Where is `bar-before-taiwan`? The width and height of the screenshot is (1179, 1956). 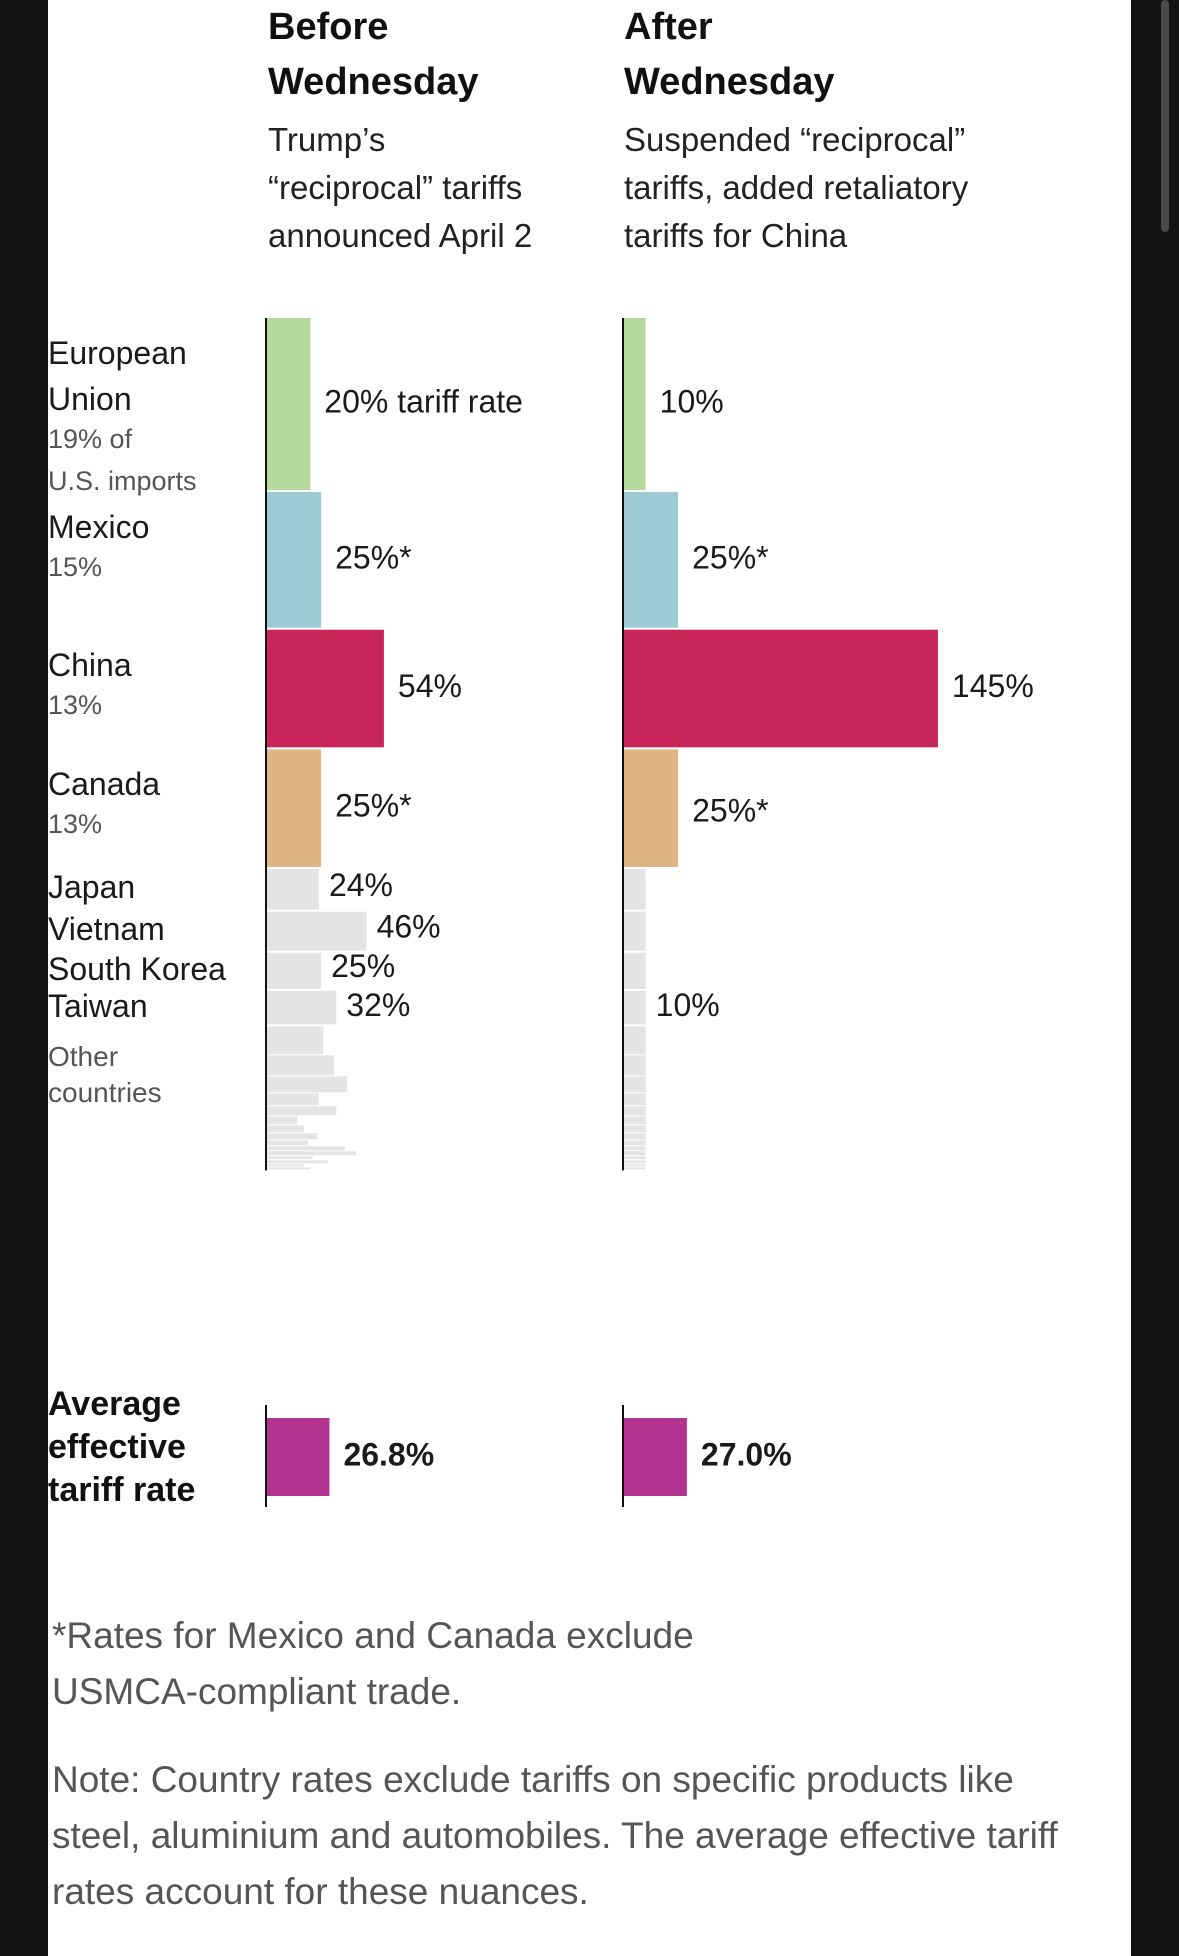
bar-before-taiwan is located at coordinates (302, 1007).